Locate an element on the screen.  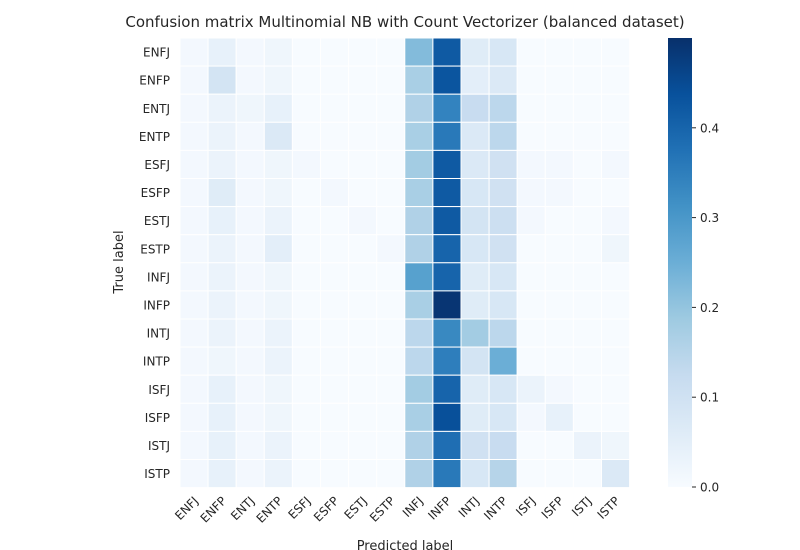
y-tick-label: ENFP is located at coordinates (154, 81).